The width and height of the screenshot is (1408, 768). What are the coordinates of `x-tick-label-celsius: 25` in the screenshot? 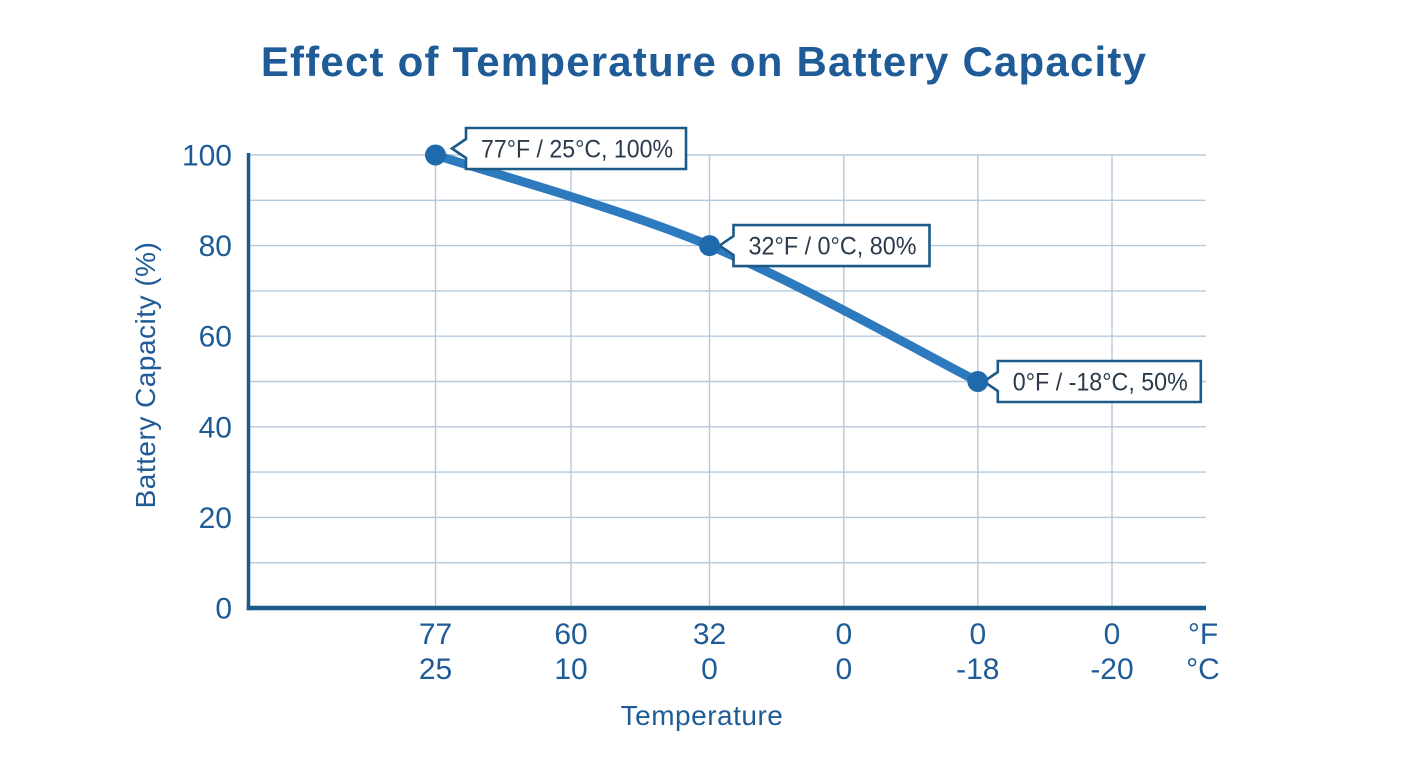 It's located at (435, 669).